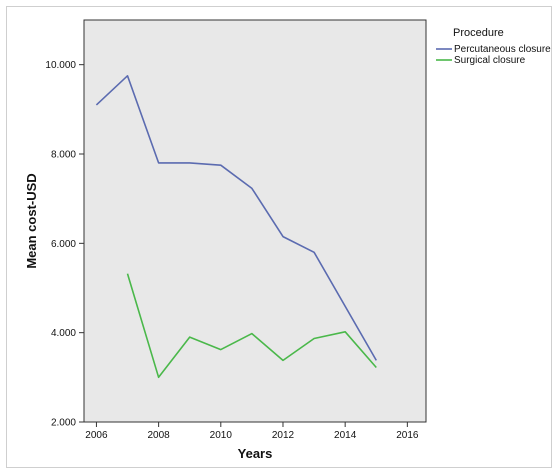 This screenshot has height=474, width=558. I want to click on legend-label-surgical-closure: Surgical closure, so click(490, 60).